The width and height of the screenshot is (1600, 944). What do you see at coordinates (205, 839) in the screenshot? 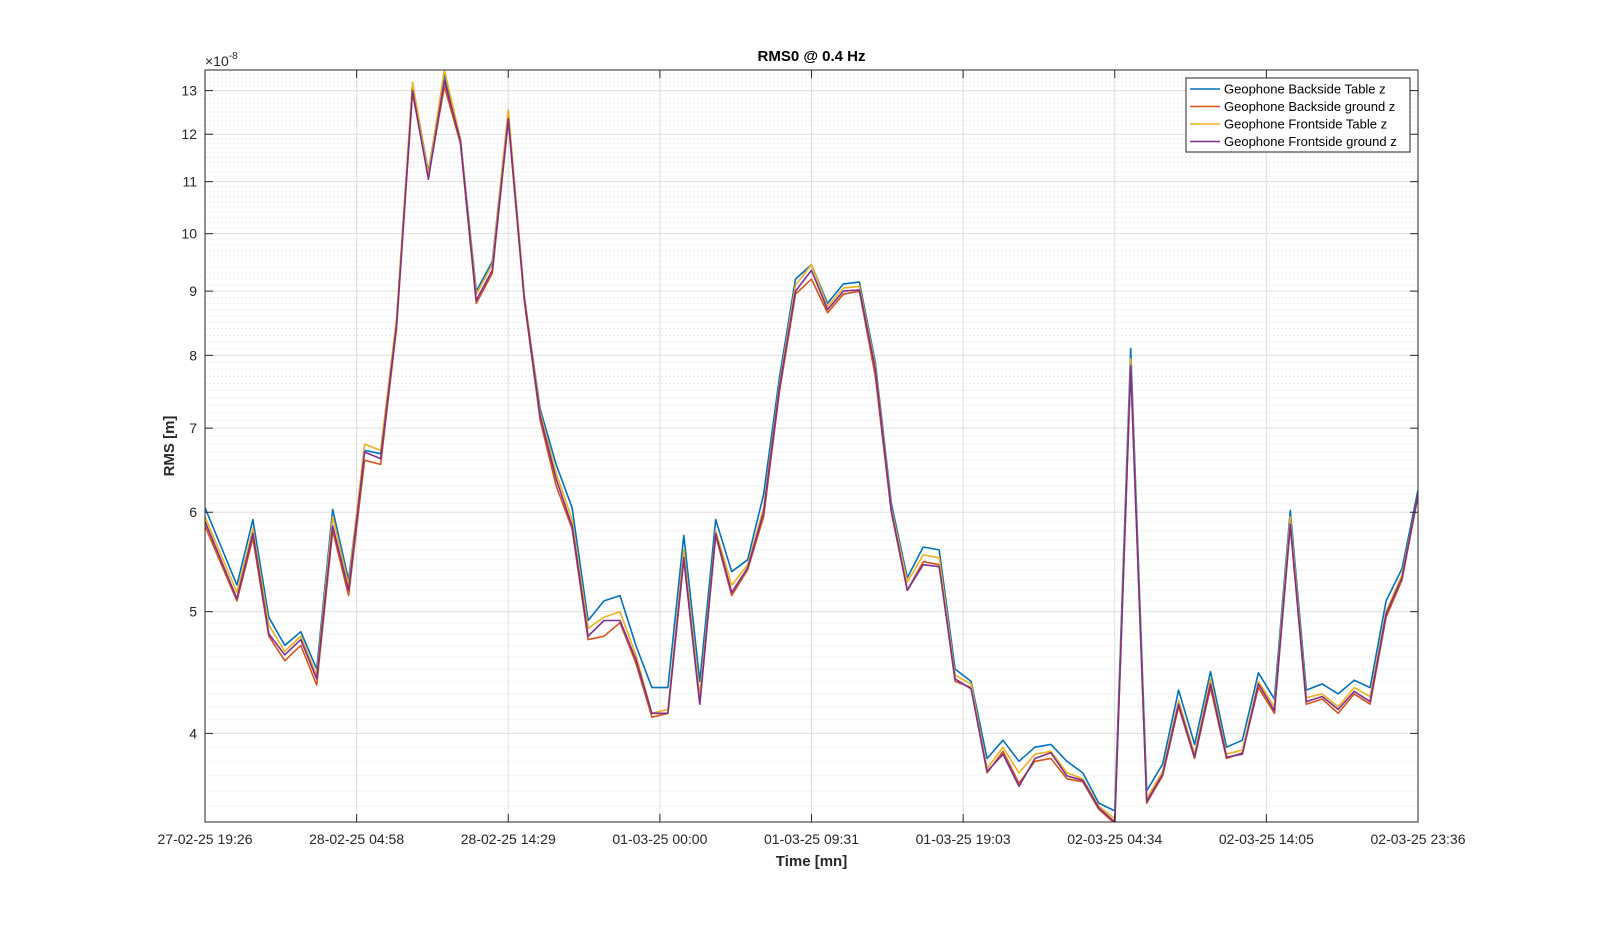
I see `x-tick-label: 27-02-25 19:26` at bounding box center [205, 839].